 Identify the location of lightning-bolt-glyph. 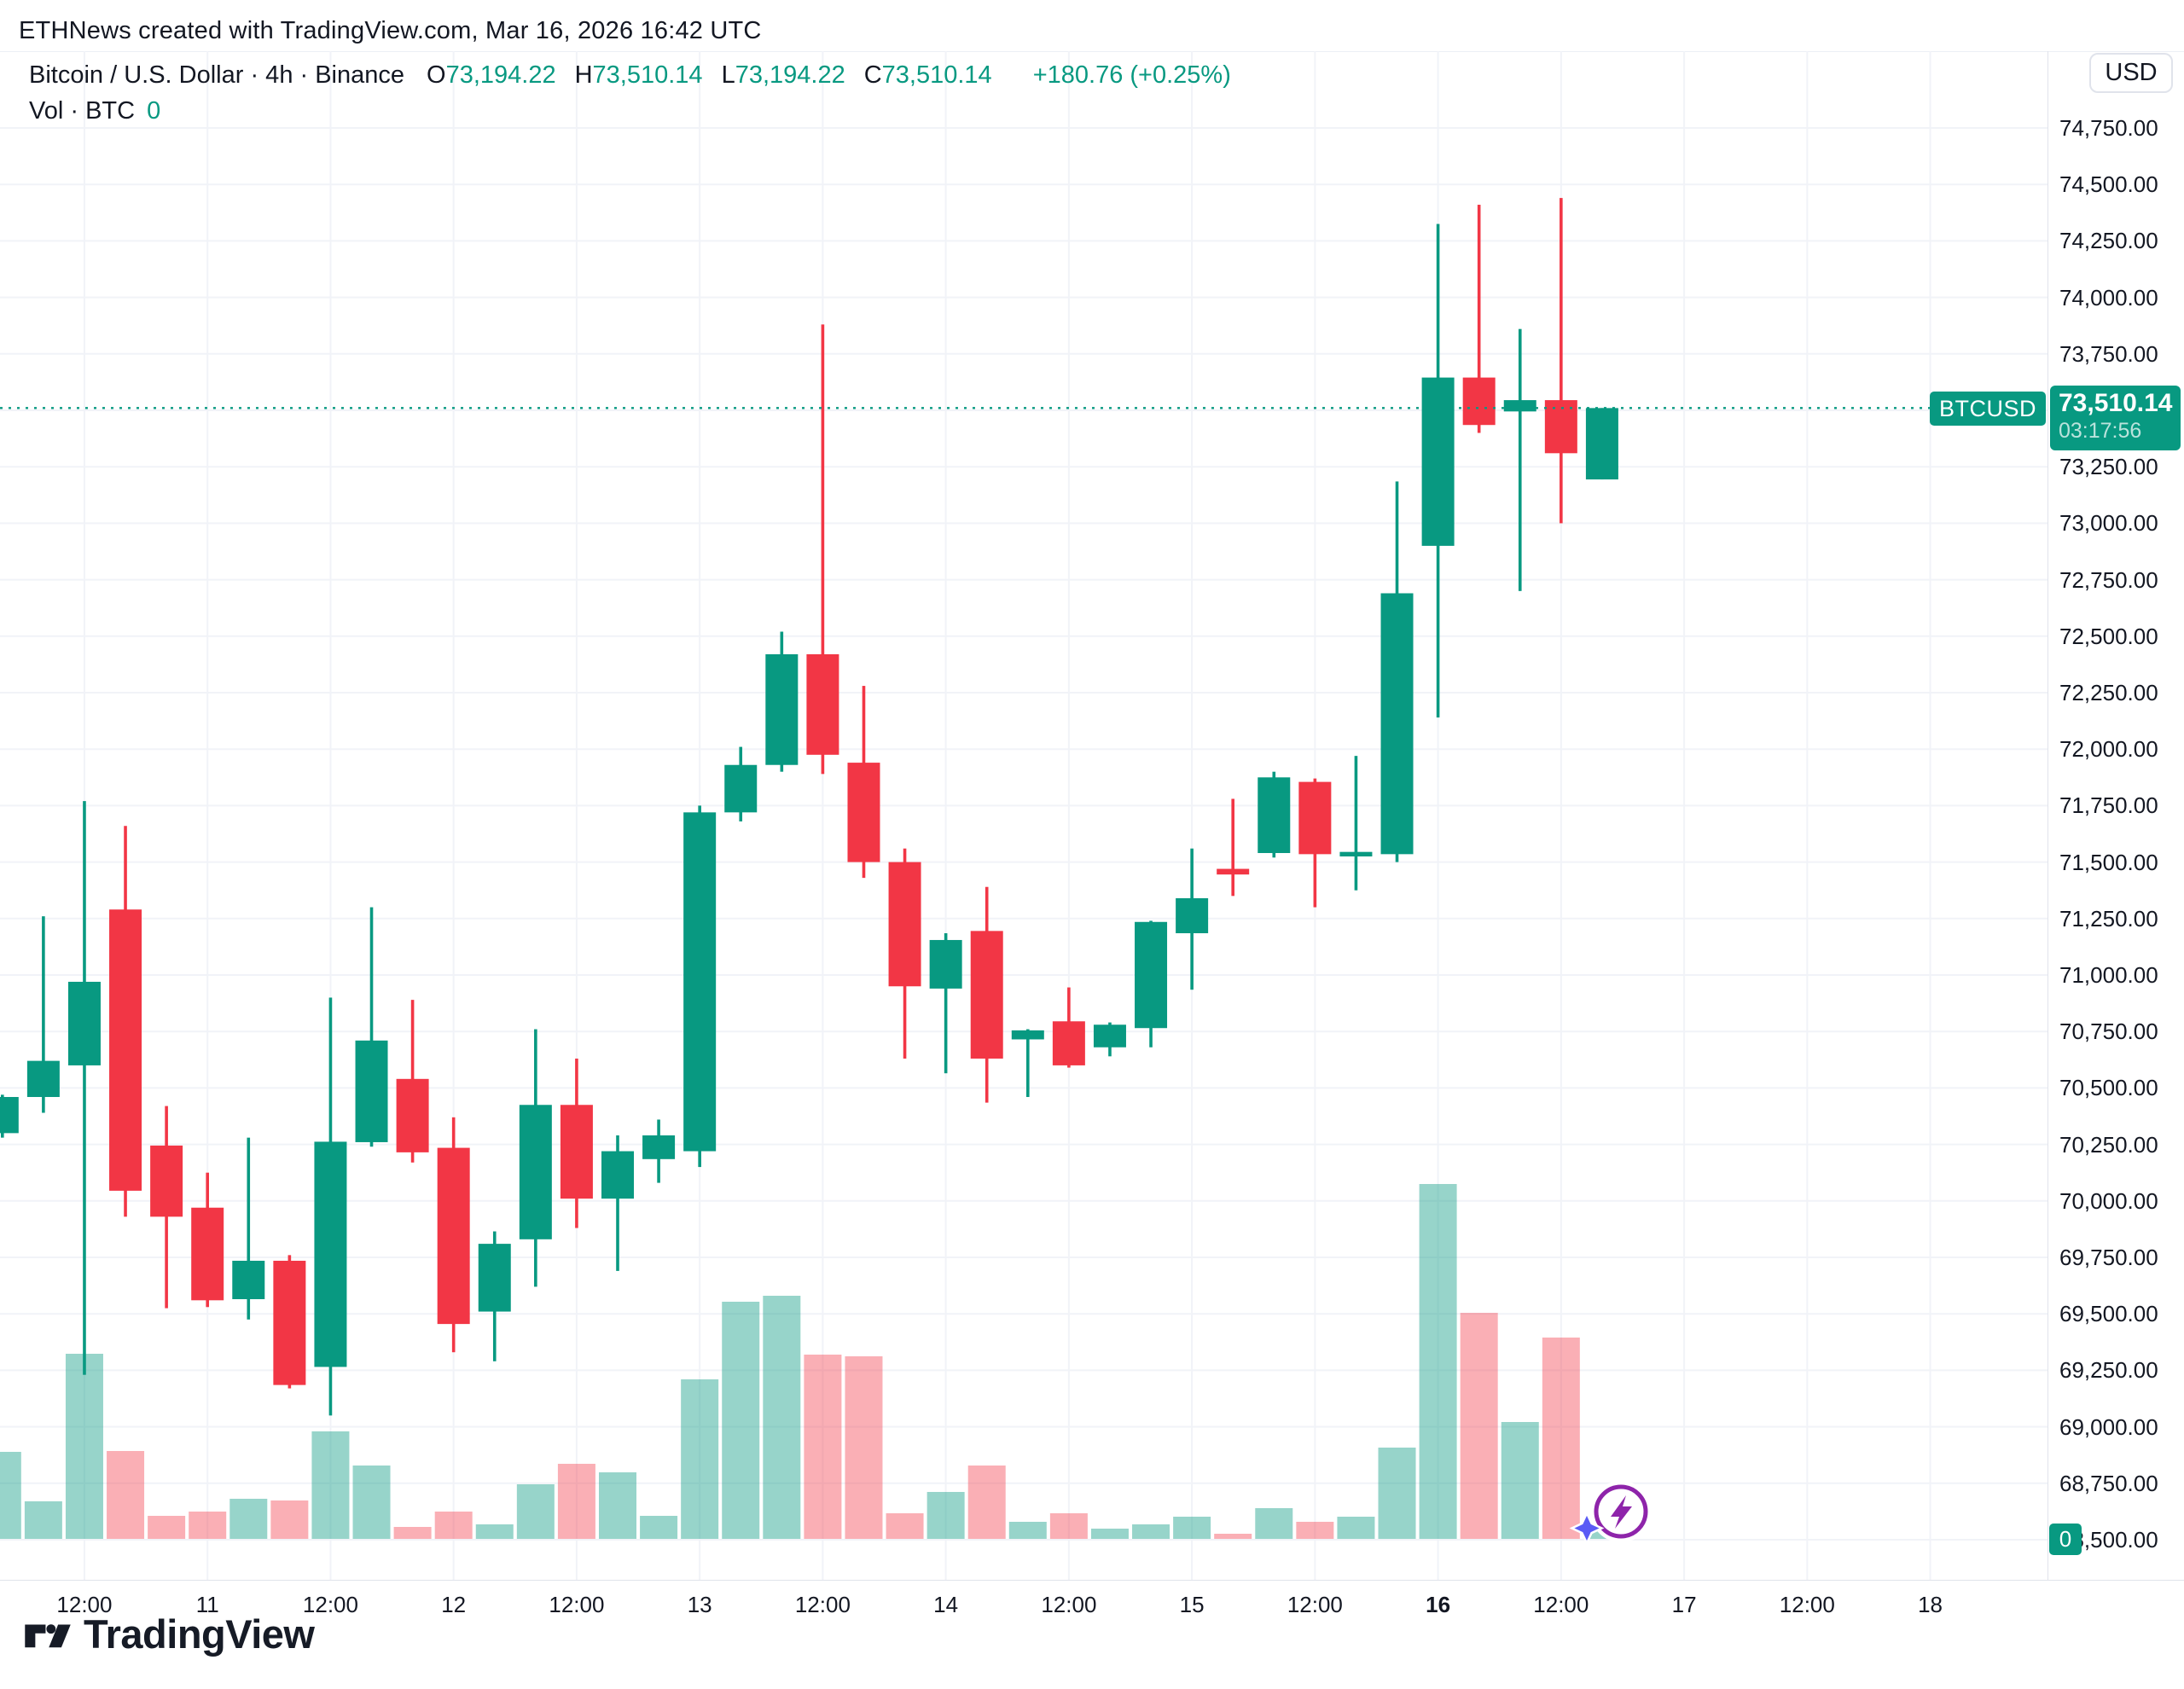
(1622, 1512).